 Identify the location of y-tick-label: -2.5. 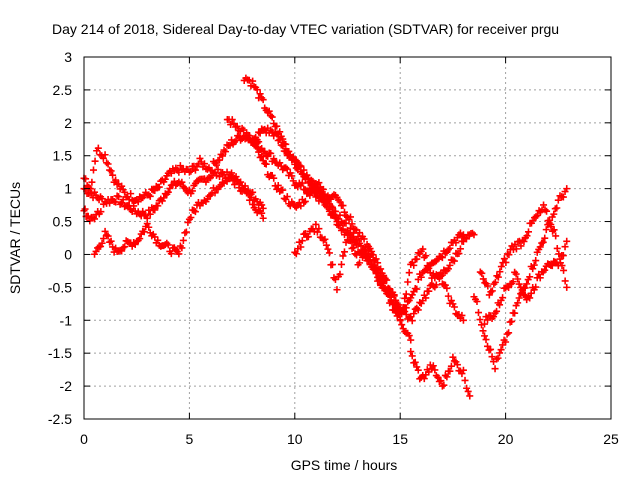
(60, 419).